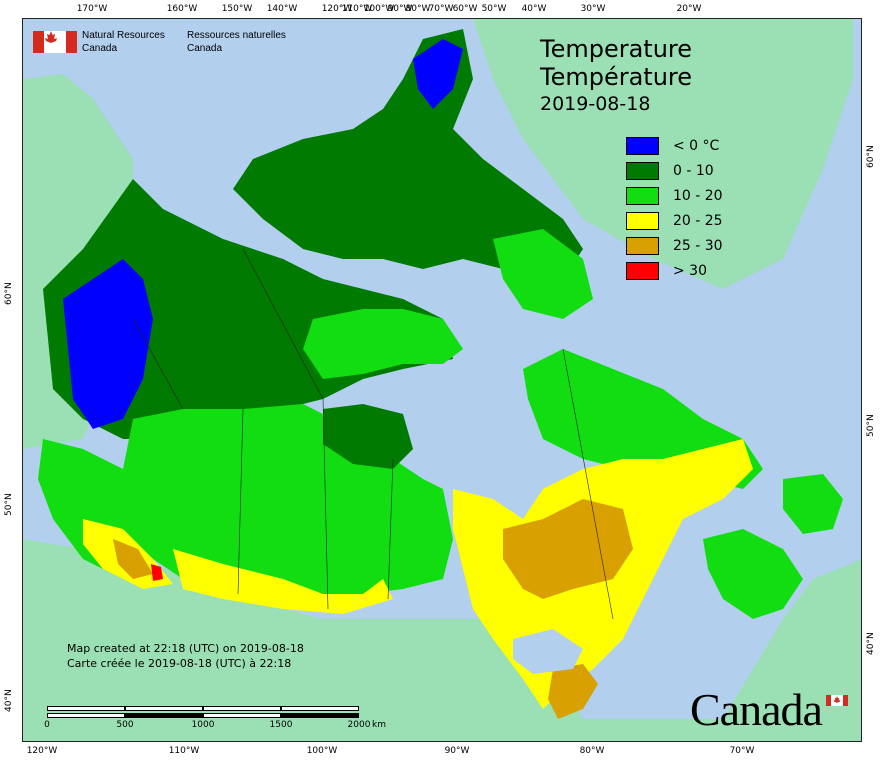 Image resolution: width=880 pixels, height=760 pixels. I want to click on canada-flag-logo, so click(55, 42).